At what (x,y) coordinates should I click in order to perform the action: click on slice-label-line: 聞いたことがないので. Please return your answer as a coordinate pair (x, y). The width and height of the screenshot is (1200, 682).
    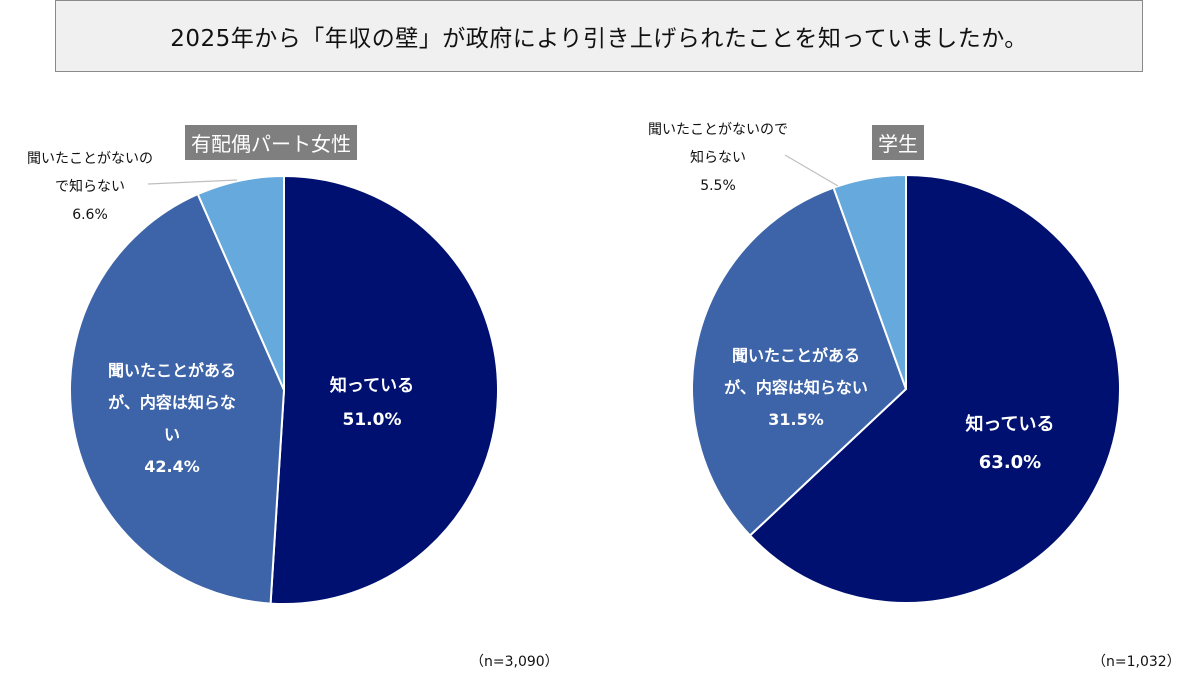
    Looking at the image, I should click on (718, 130).